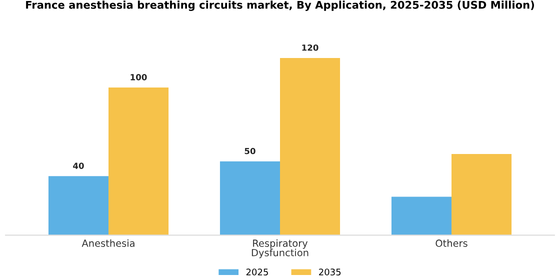 Image resolution: width=560 pixels, height=280 pixels. What do you see at coordinates (280, 248) in the screenshot?
I see `x-tick-label: Respiratory Dysfunction` at bounding box center [280, 248].